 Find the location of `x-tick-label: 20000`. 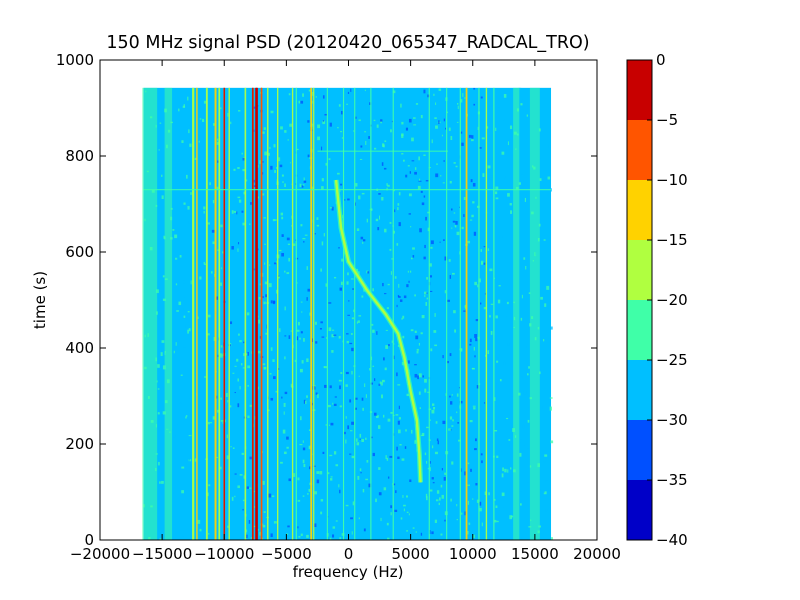

x-tick-label: 20000 is located at coordinates (597, 554).